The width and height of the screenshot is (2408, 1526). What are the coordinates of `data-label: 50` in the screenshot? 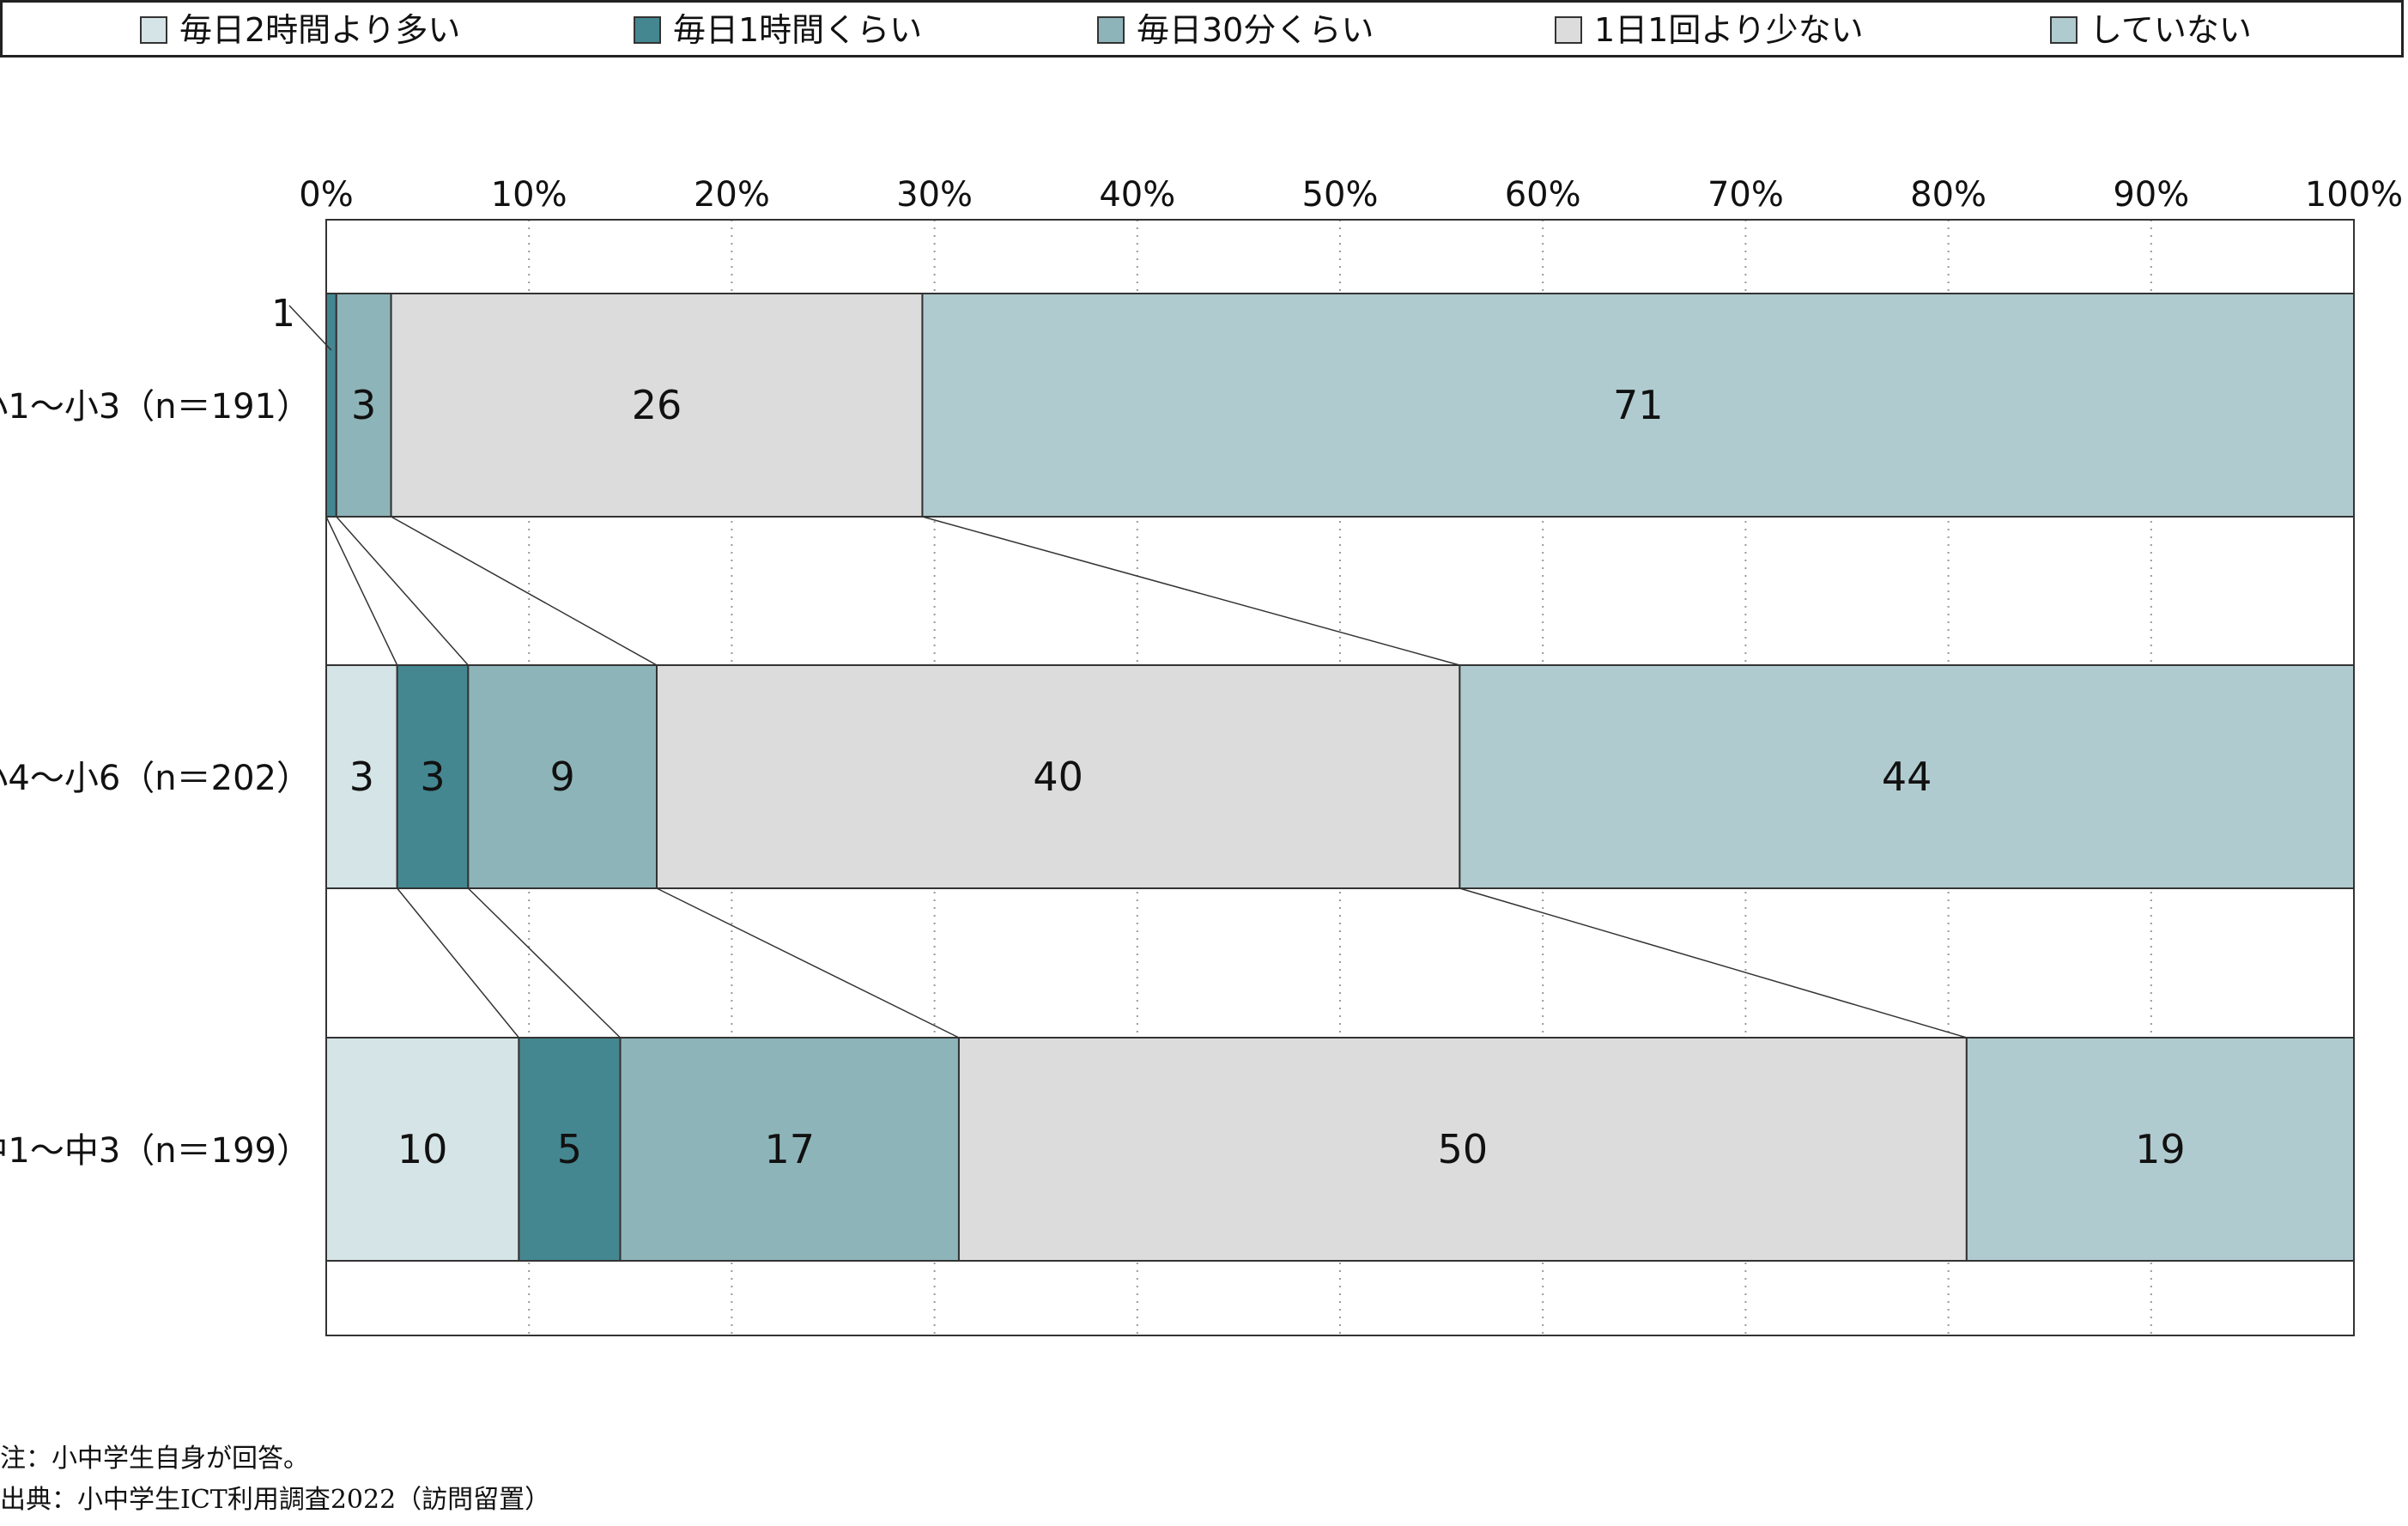 It's located at (1464, 1149).